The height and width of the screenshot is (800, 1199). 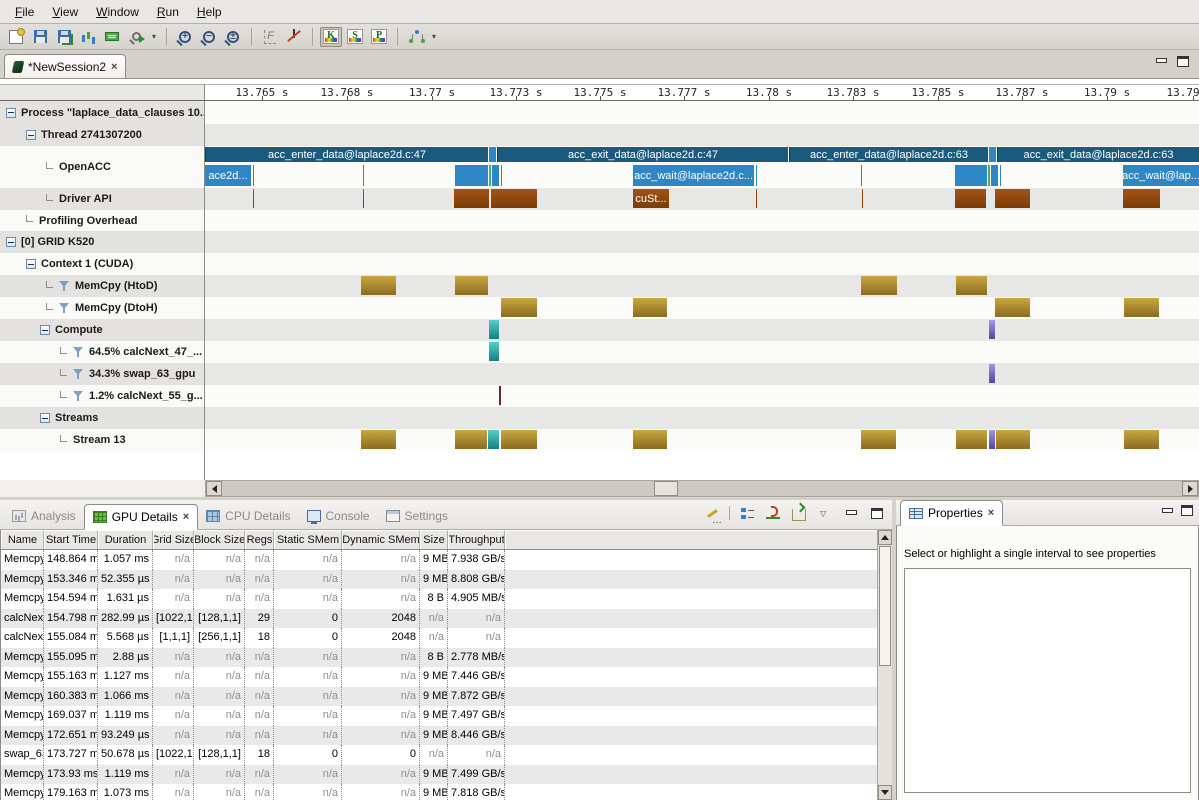 I want to click on timeline-row-thread: Thread 2741307200, so click(x=102, y=135).